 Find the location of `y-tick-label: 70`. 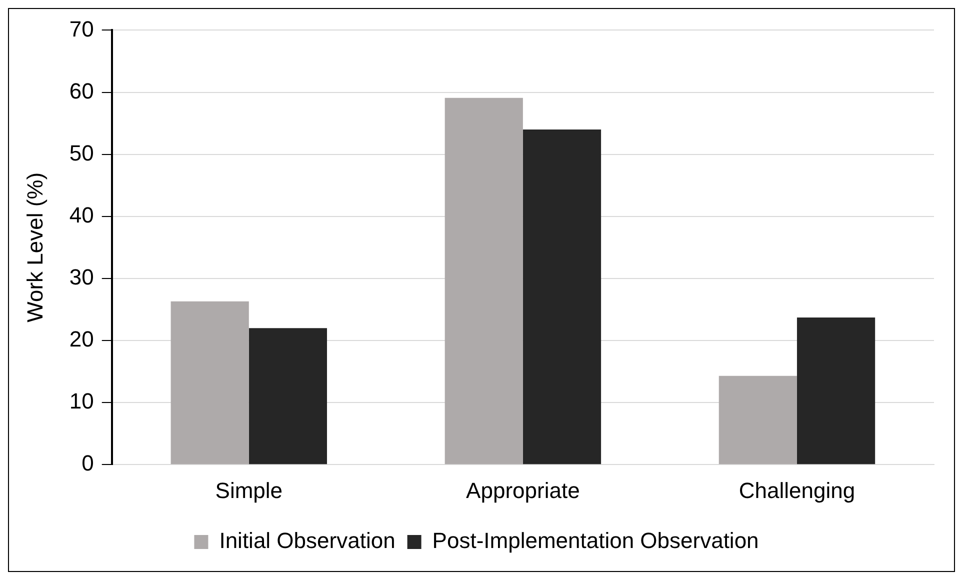

y-tick-label: 70 is located at coordinates (81, 29).